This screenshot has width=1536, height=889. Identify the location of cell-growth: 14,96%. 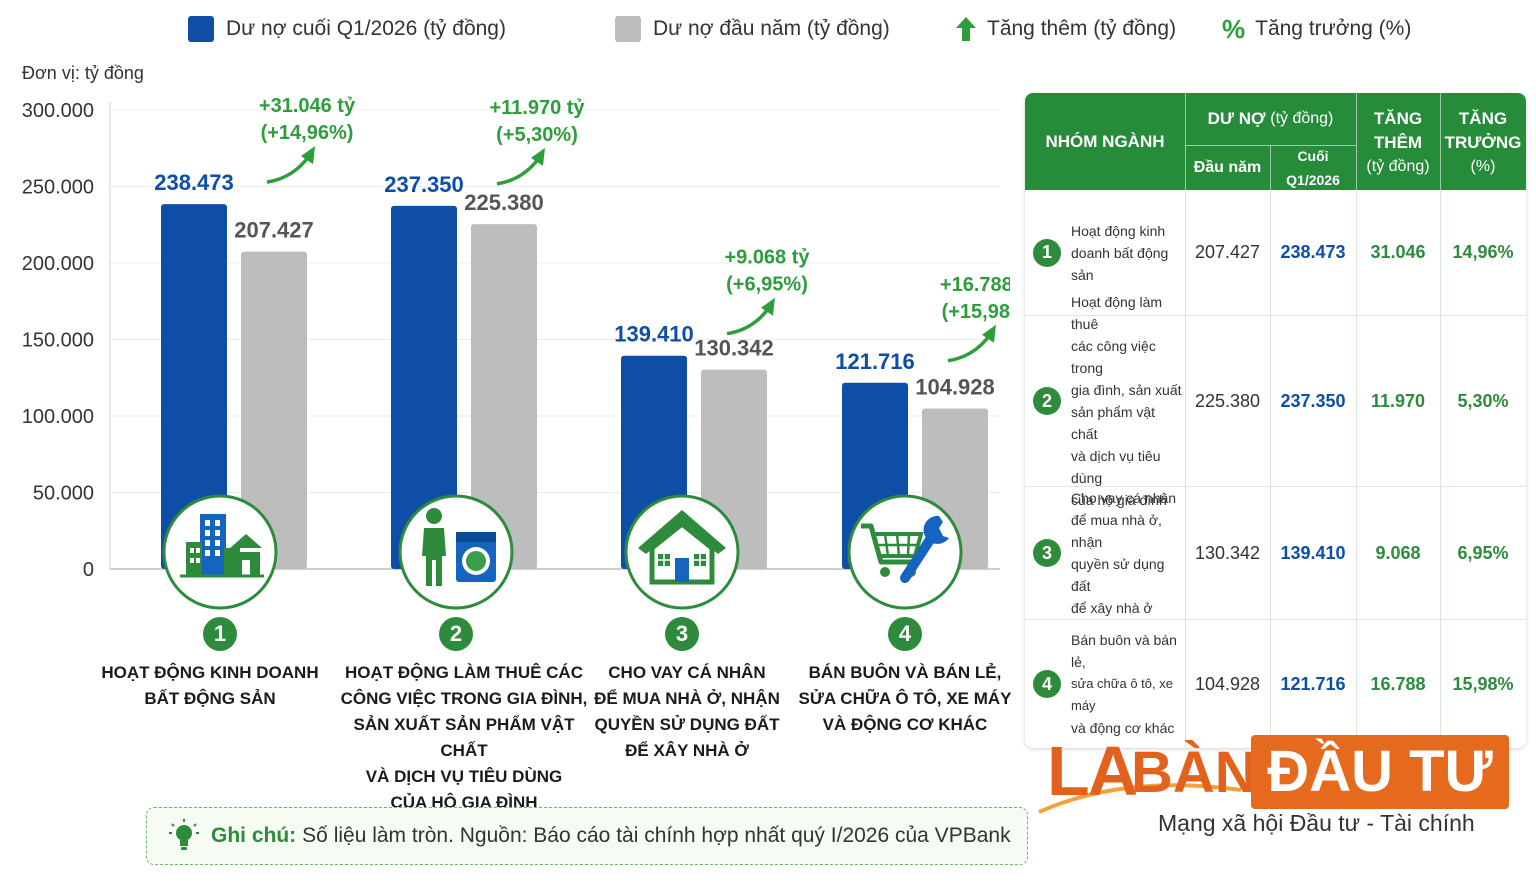
(1483, 252).